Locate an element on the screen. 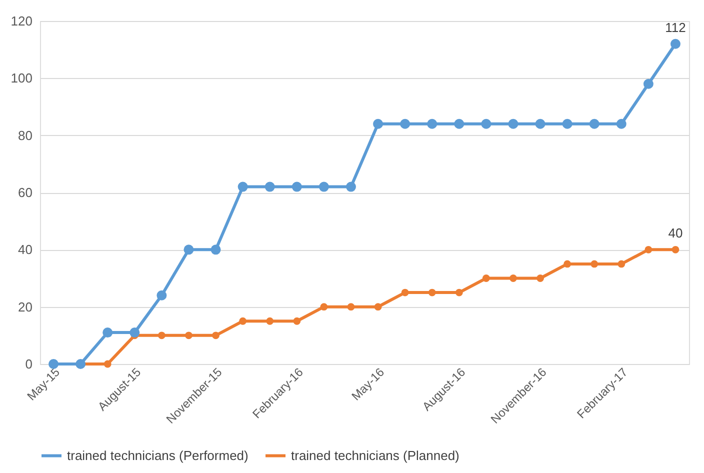 Image resolution: width=704 pixels, height=473 pixels. data-label: 40 is located at coordinates (675, 233).